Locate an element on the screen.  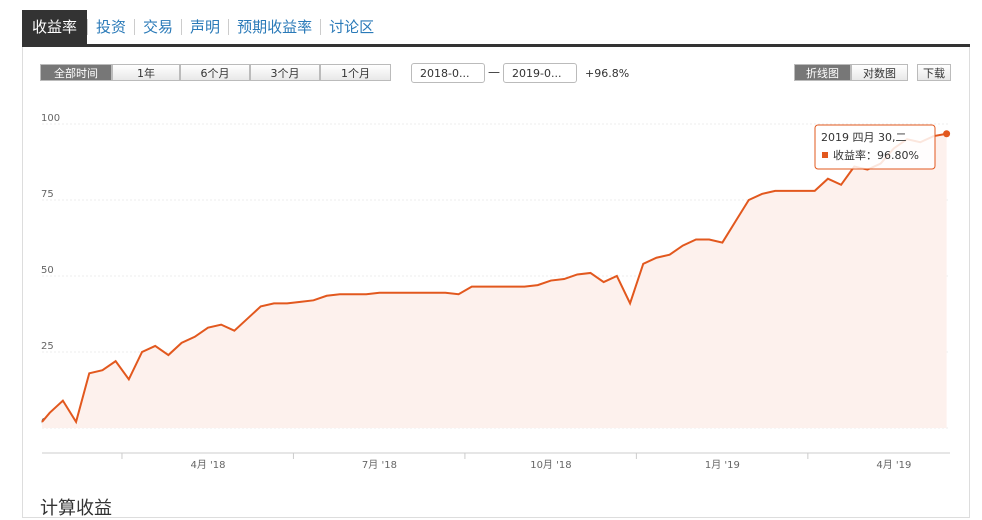
y-tick-label: 100 is located at coordinates (50, 118).